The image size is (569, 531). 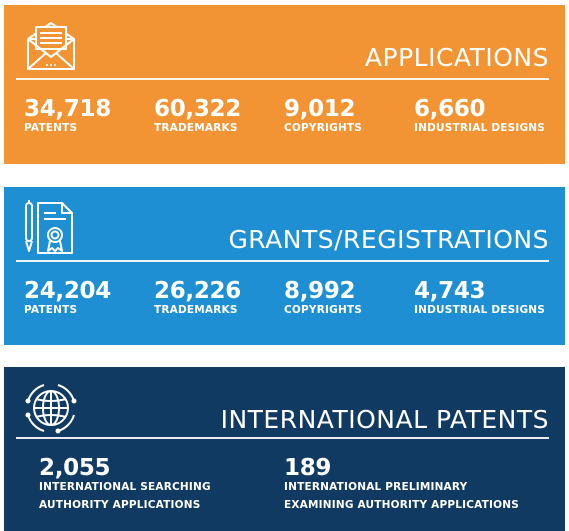 I want to click on applications-title: APPLICATIONS, so click(x=456, y=57).